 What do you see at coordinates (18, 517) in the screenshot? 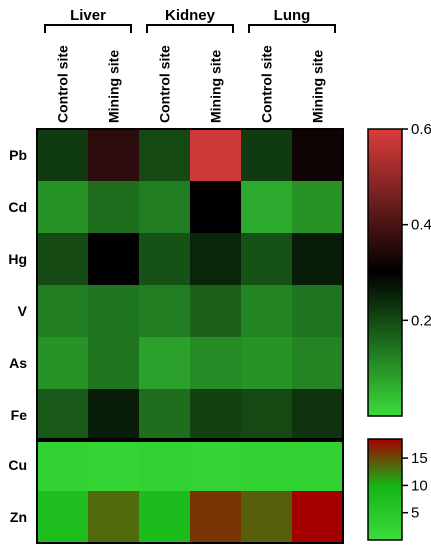
I see `row-label: Zn` at bounding box center [18, 517].